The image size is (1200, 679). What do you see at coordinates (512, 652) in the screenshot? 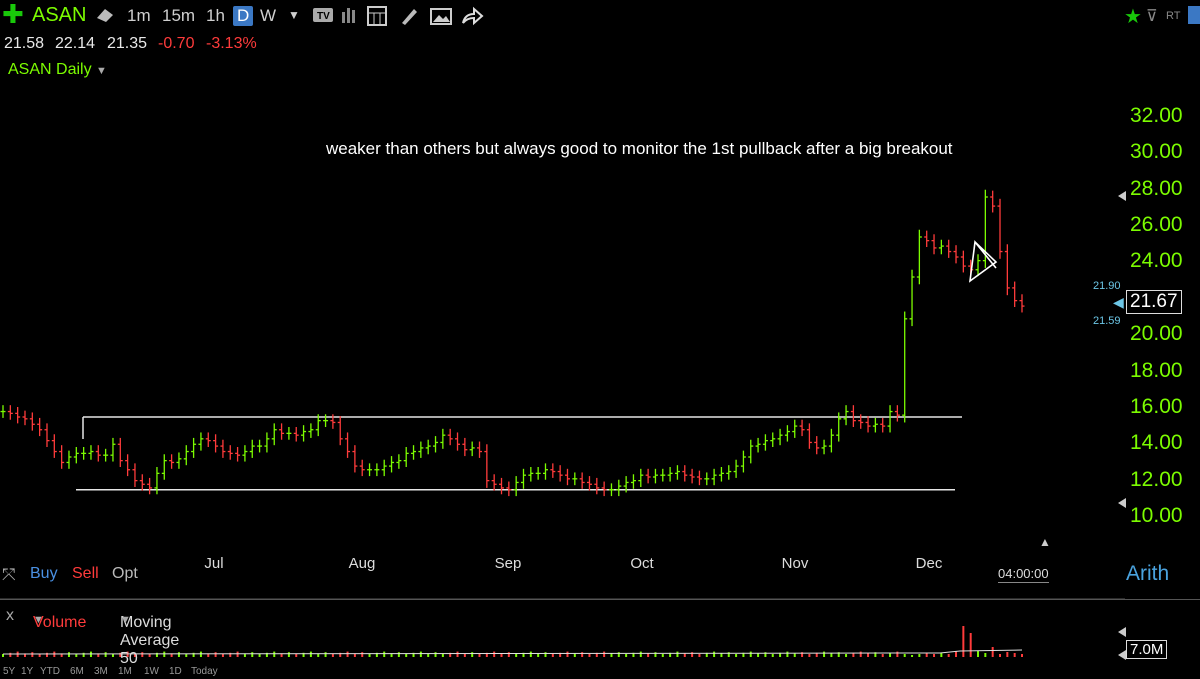
I see `volume-ma-line` at bounding box center [512, 652].